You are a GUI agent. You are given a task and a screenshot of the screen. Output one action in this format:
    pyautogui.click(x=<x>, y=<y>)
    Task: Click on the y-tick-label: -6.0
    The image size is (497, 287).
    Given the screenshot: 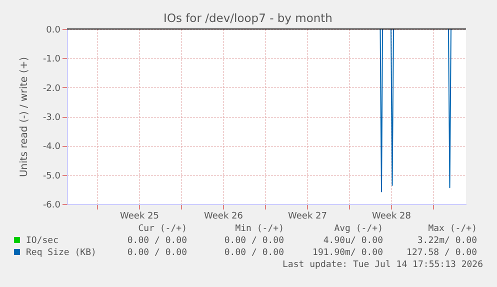 What is the action you would take?
    pyautogui.click(x=51, y=205)
    